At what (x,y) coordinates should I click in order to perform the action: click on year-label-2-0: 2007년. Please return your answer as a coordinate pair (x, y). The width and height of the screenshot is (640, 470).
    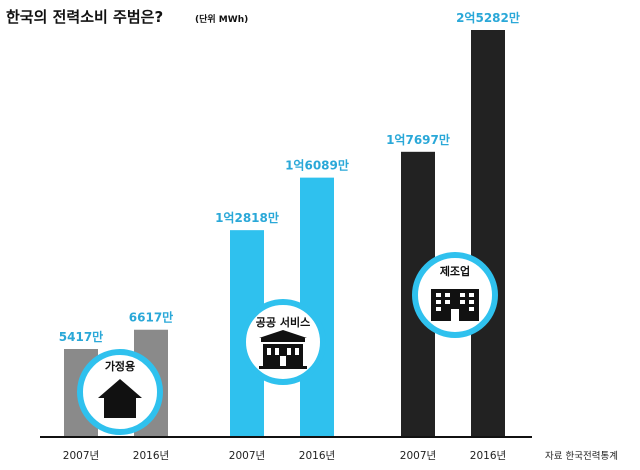
    Looking at the image, I should click on (418, 456).